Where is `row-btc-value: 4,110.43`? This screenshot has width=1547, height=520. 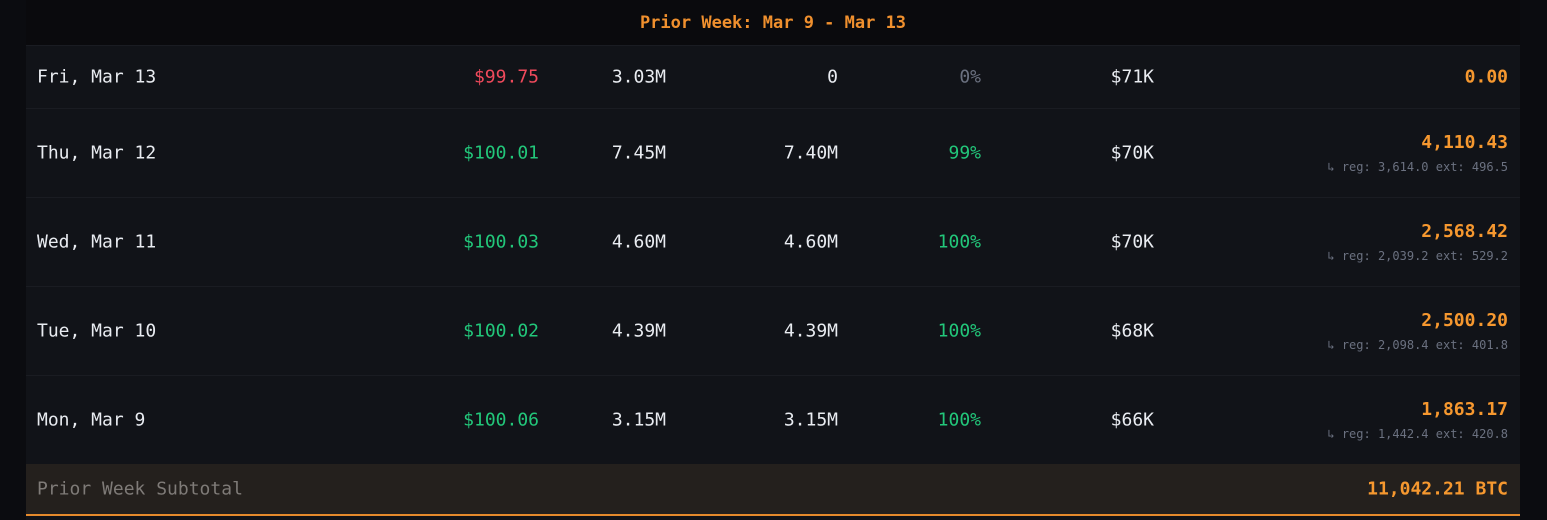
row-btc-value: 4,110.43 is located at coordinates (1464, 142).